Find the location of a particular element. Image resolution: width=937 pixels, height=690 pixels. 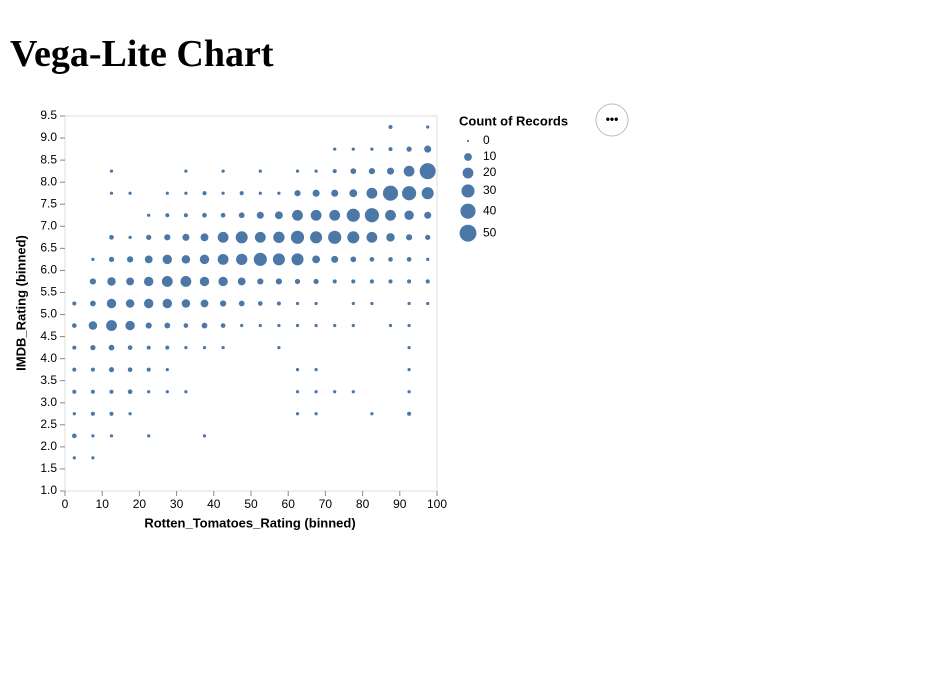

actions-button-label: ••• is located at coordinates (612, 119).